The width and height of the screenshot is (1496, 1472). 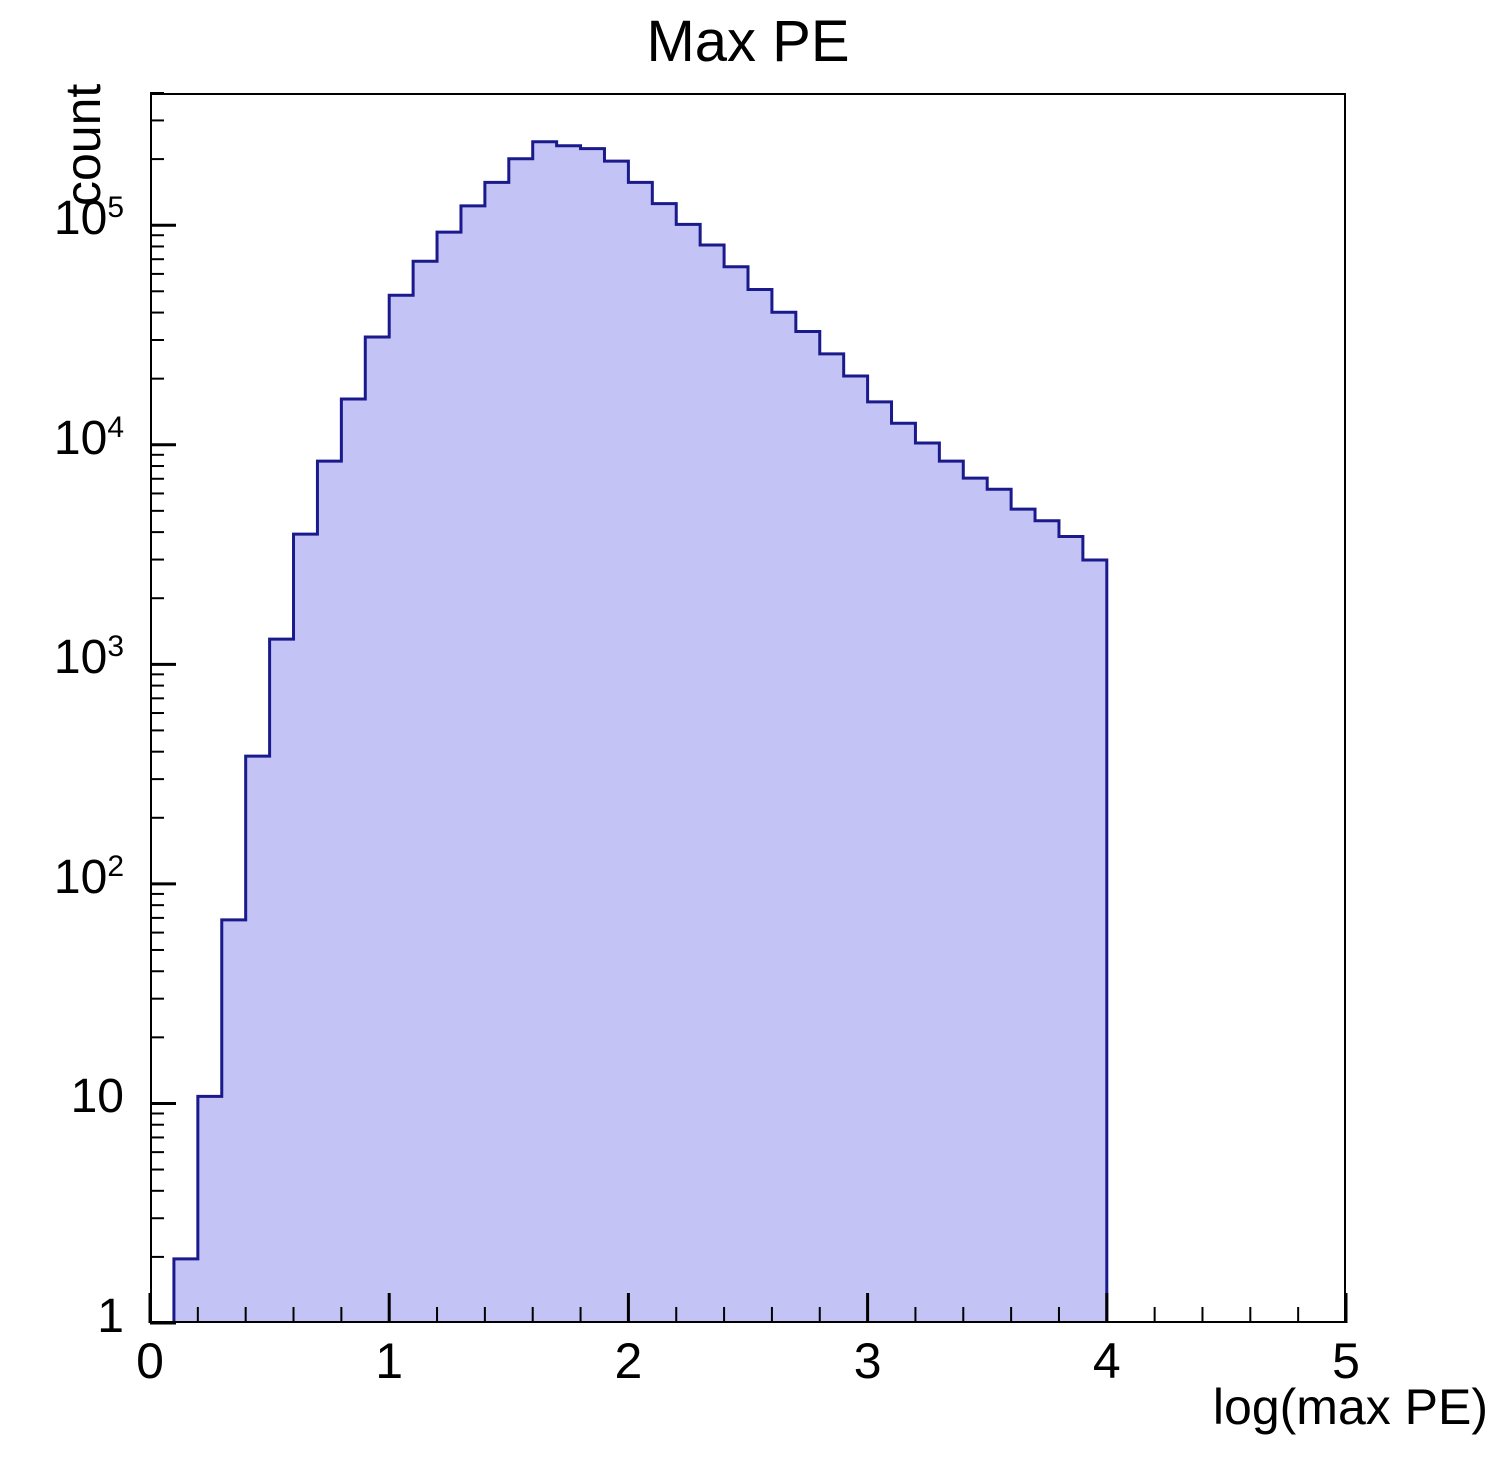 I want to click on x-tick-label: 1, so click(x=389, y=1361).